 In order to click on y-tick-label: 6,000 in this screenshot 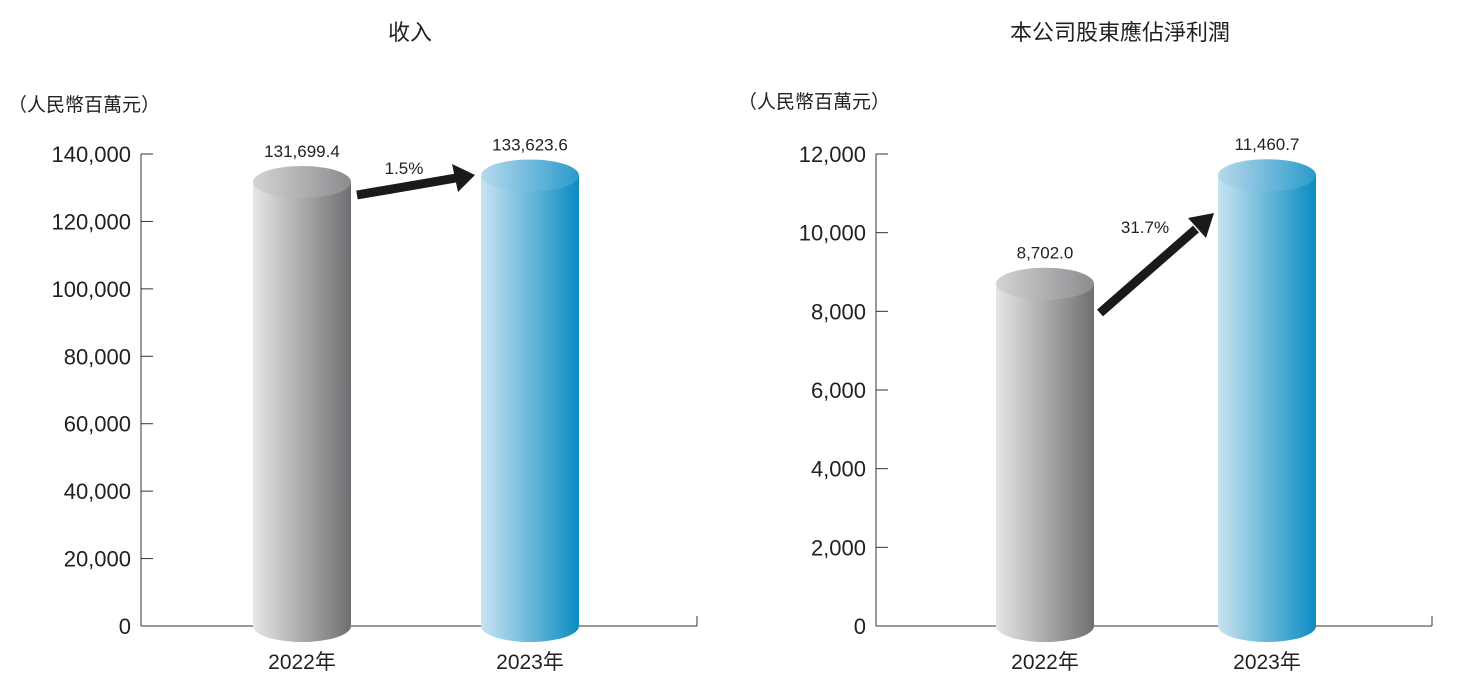, I will do `click(838, 390)`.